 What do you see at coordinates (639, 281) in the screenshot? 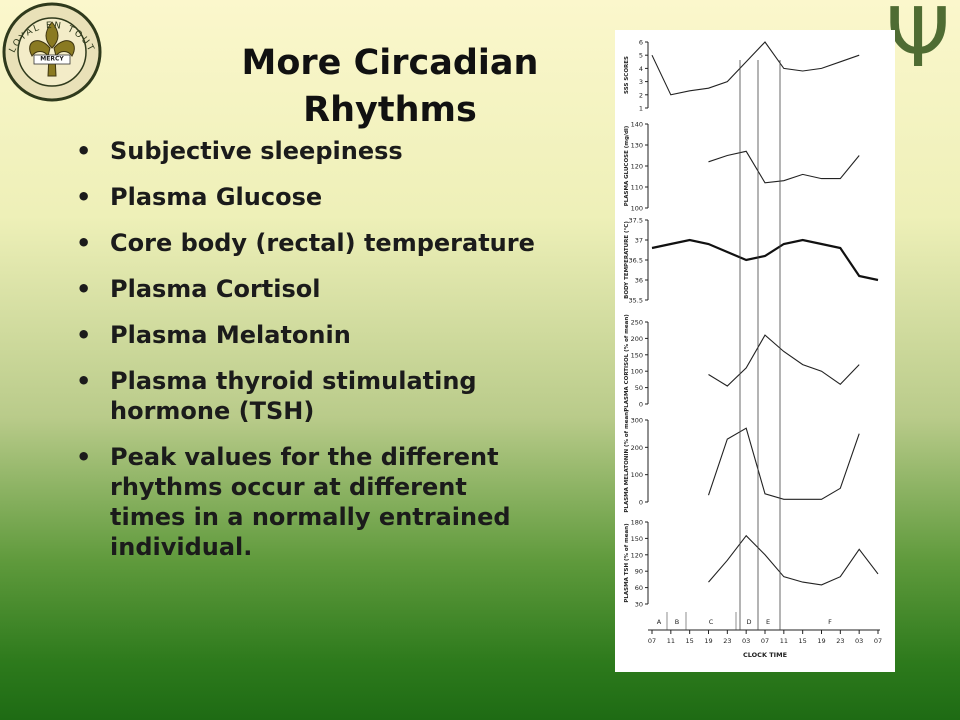
I see `y-tick-label: 36` at bounding box center [639, 281].